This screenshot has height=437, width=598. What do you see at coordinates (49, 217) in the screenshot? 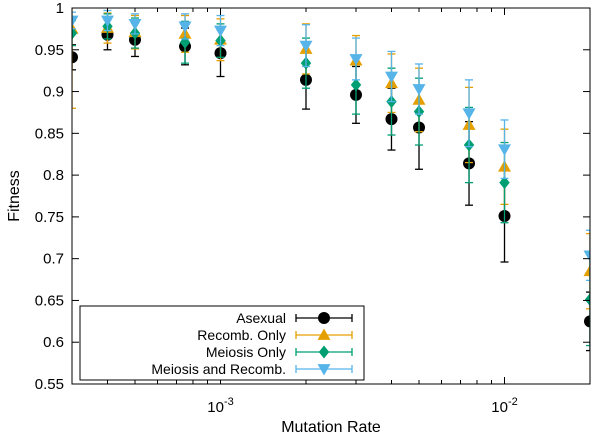
I see `y-tick-label: 0.75` at bounding box center [49, 217].